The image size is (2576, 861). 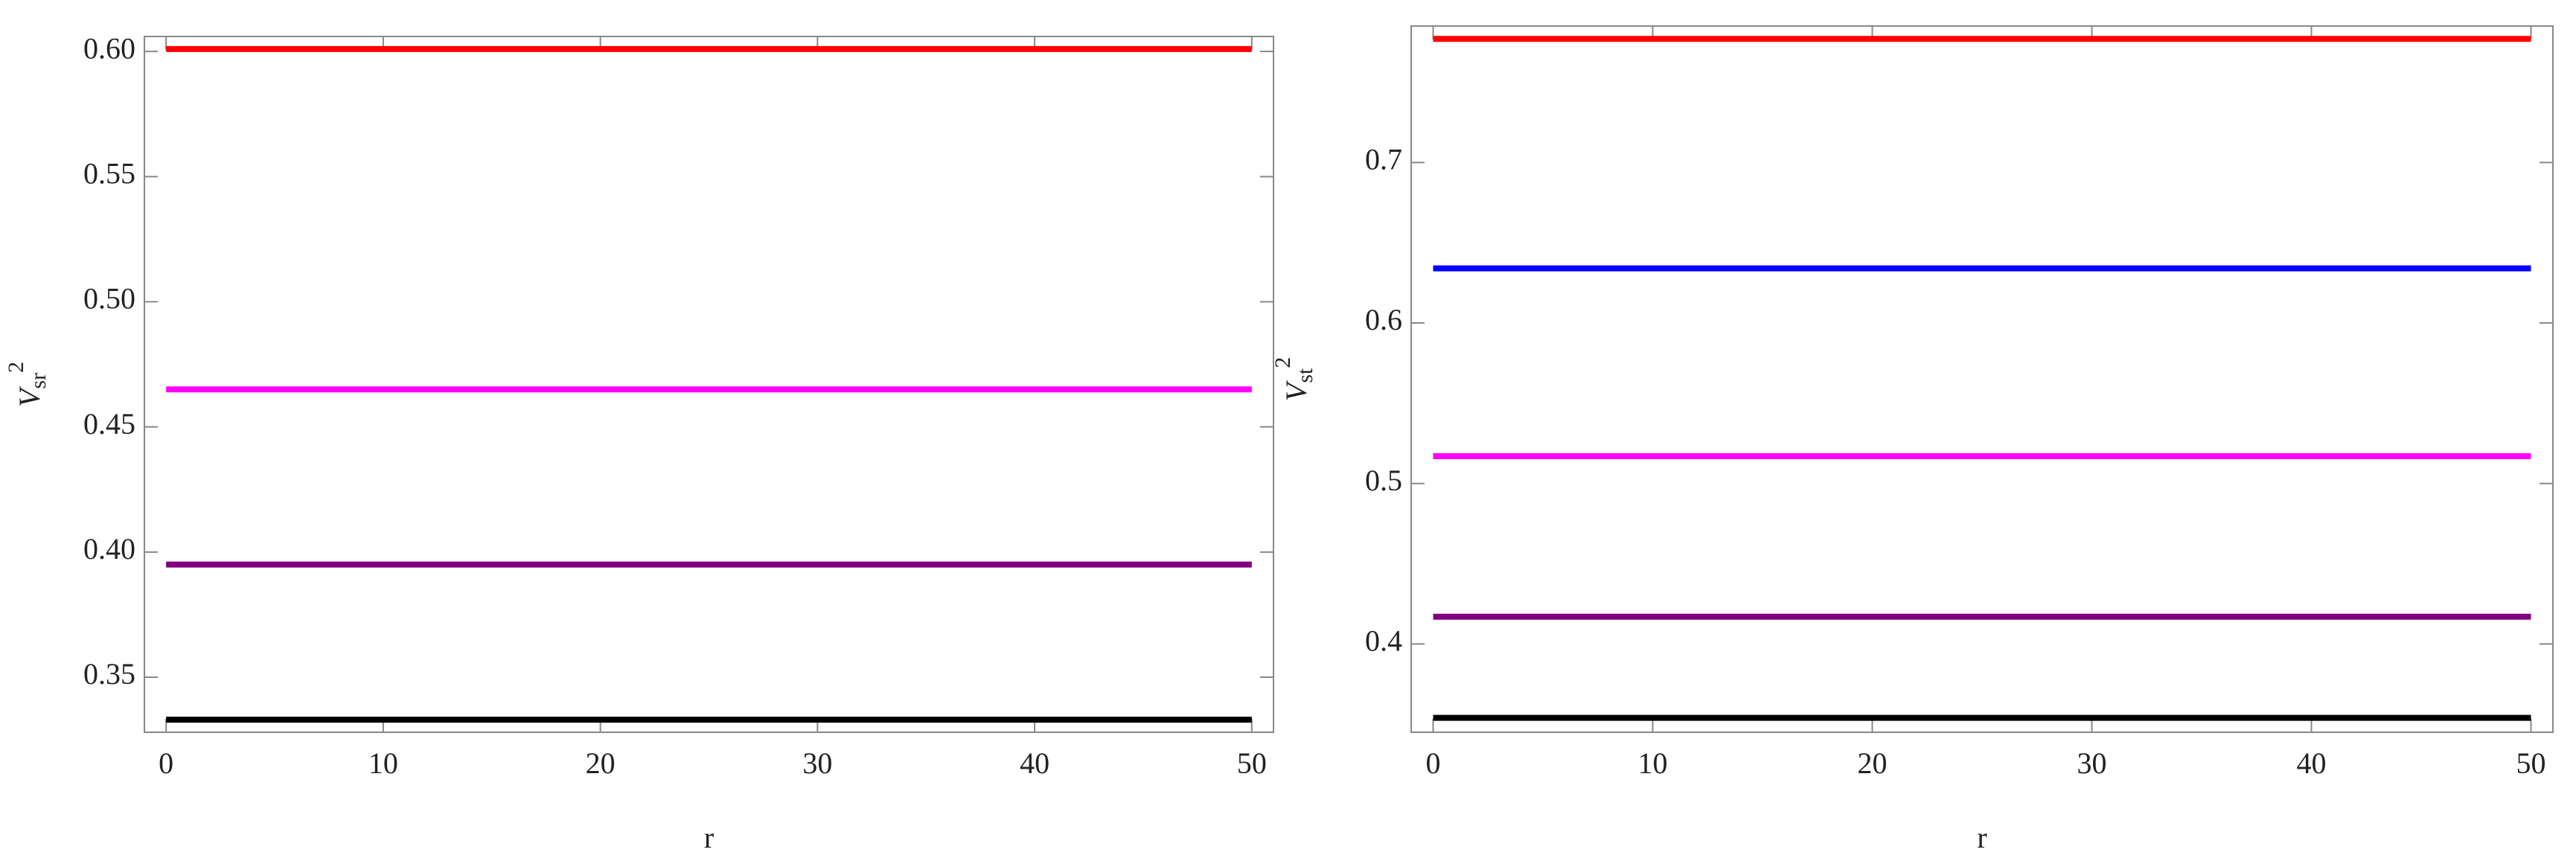 I want to click on y-axis-label: Vsr2, so click(x=27, y=384).